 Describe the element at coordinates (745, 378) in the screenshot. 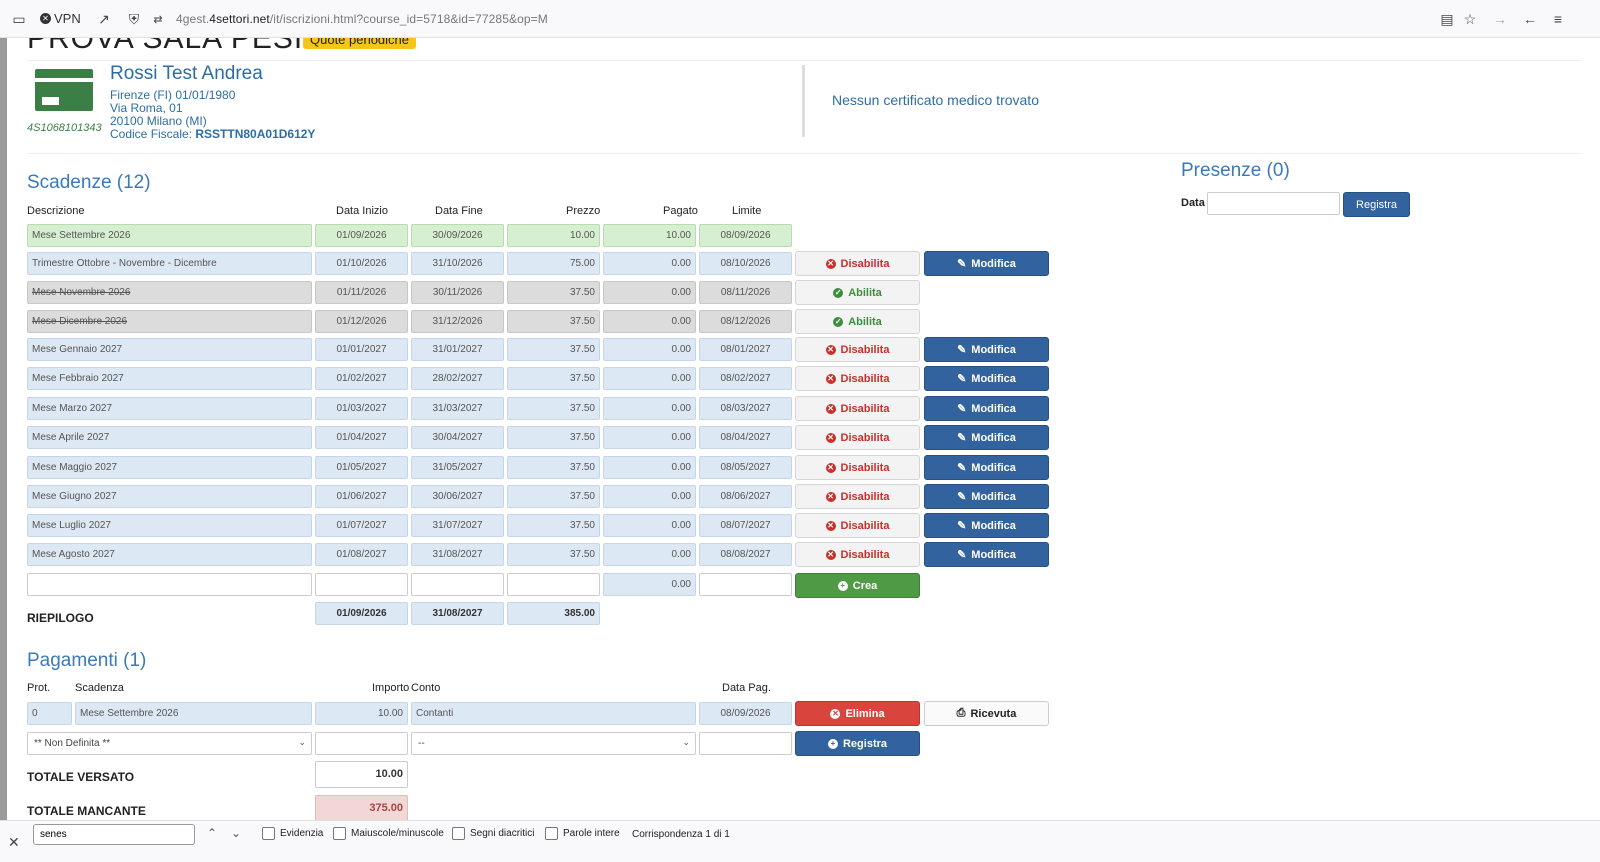

I see `cell-limite: 08/02/2027` at that location.